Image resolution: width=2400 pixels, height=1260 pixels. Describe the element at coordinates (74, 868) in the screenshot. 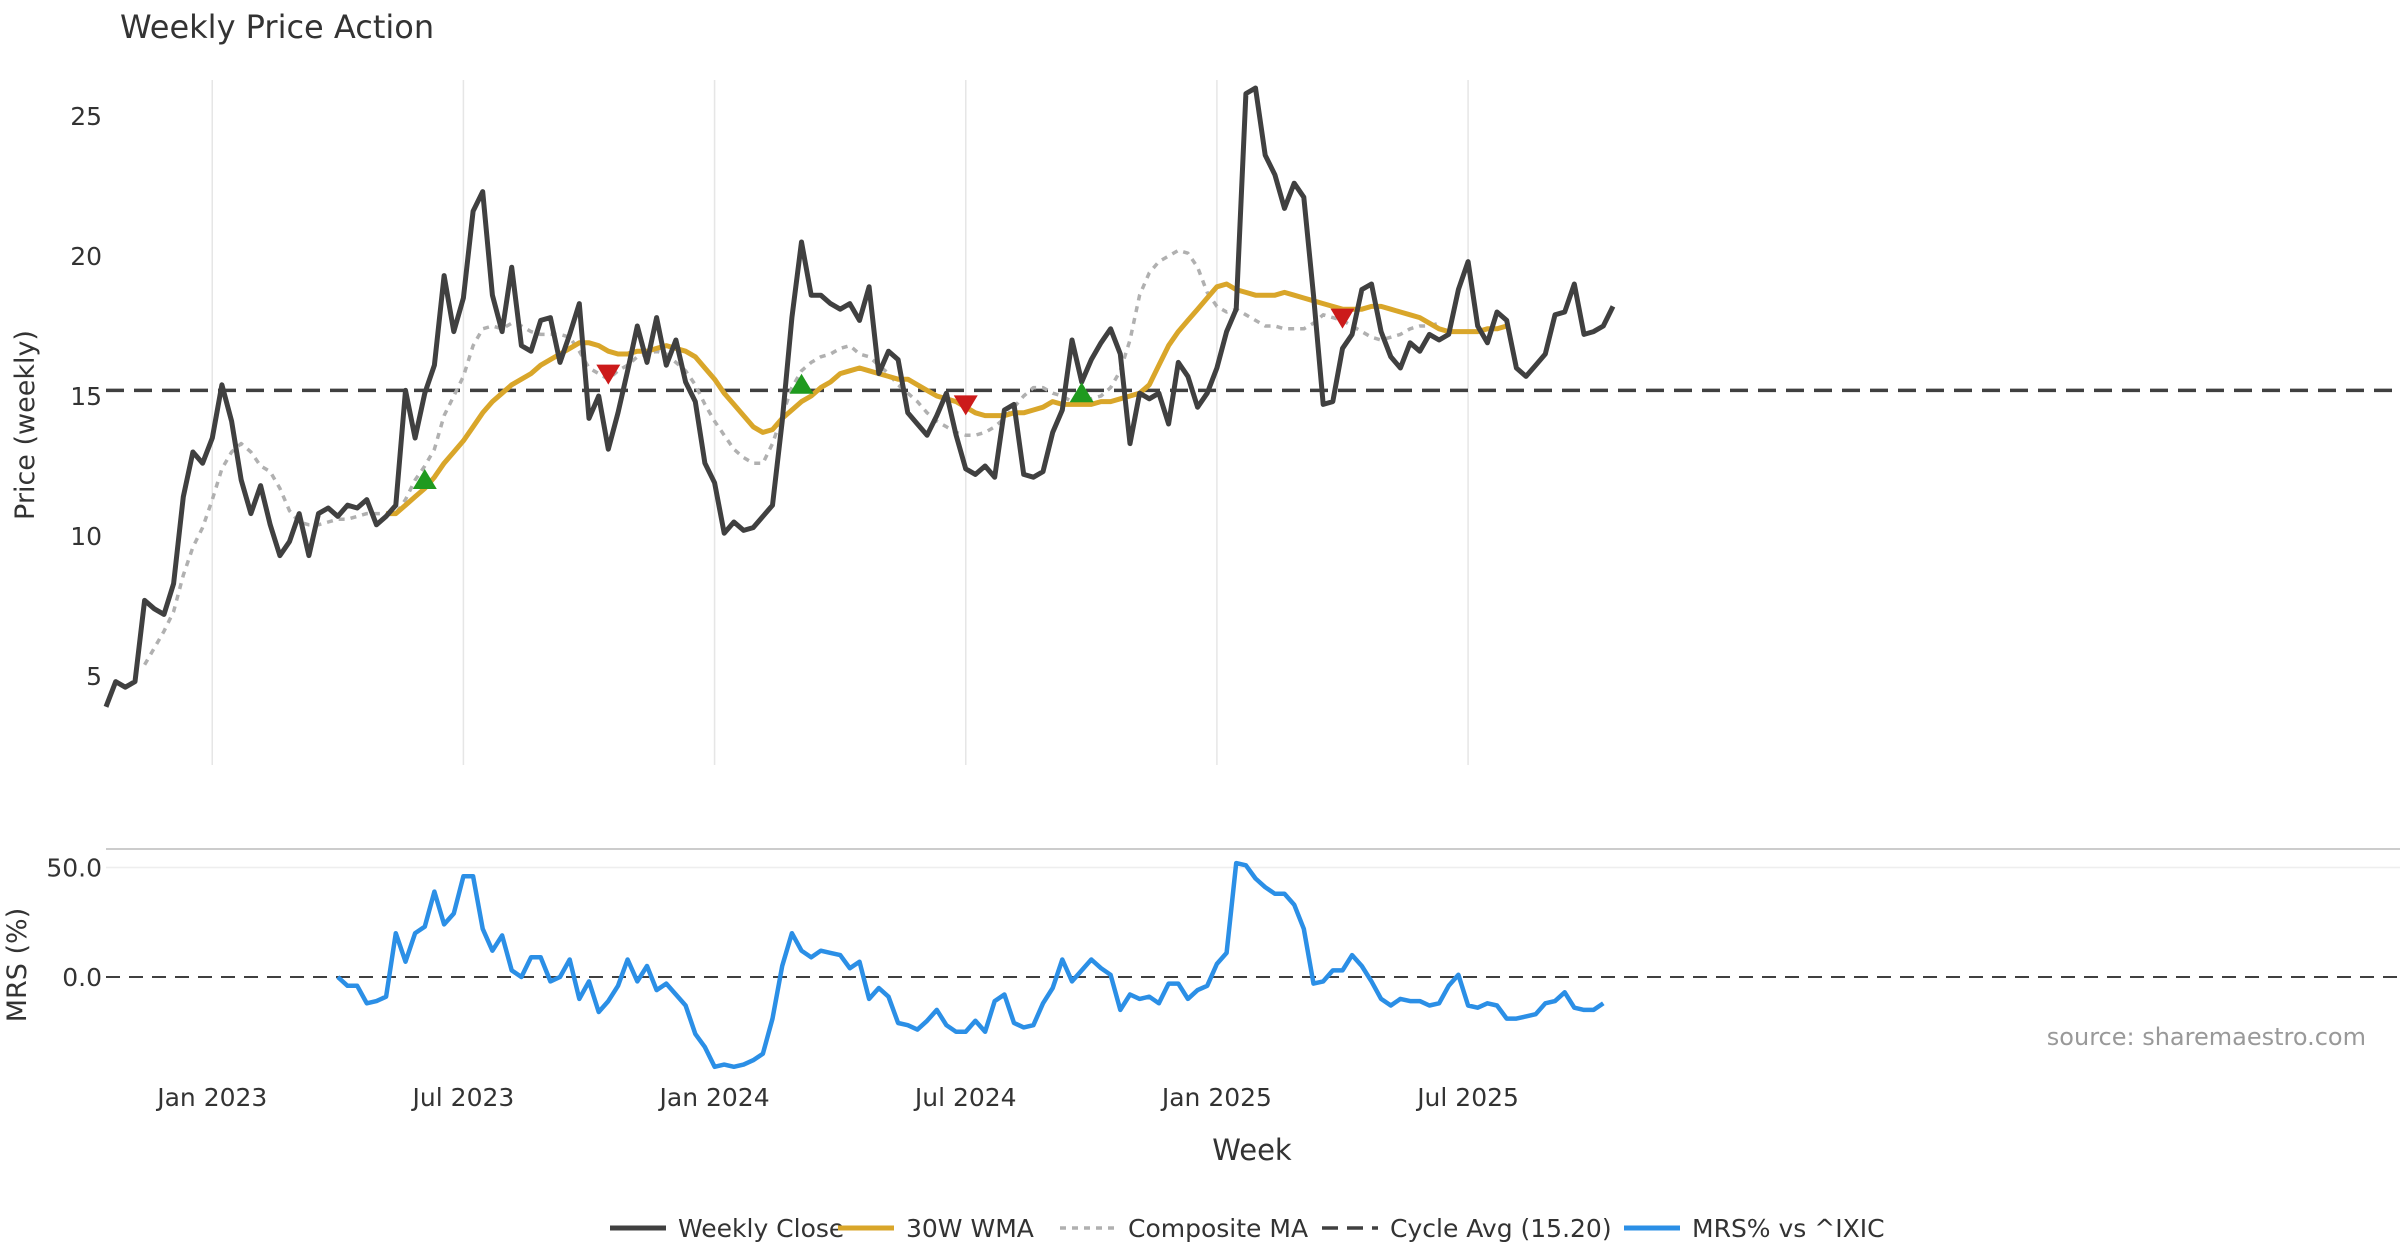

I see `mrs-y-tick: 50.0` at that location.